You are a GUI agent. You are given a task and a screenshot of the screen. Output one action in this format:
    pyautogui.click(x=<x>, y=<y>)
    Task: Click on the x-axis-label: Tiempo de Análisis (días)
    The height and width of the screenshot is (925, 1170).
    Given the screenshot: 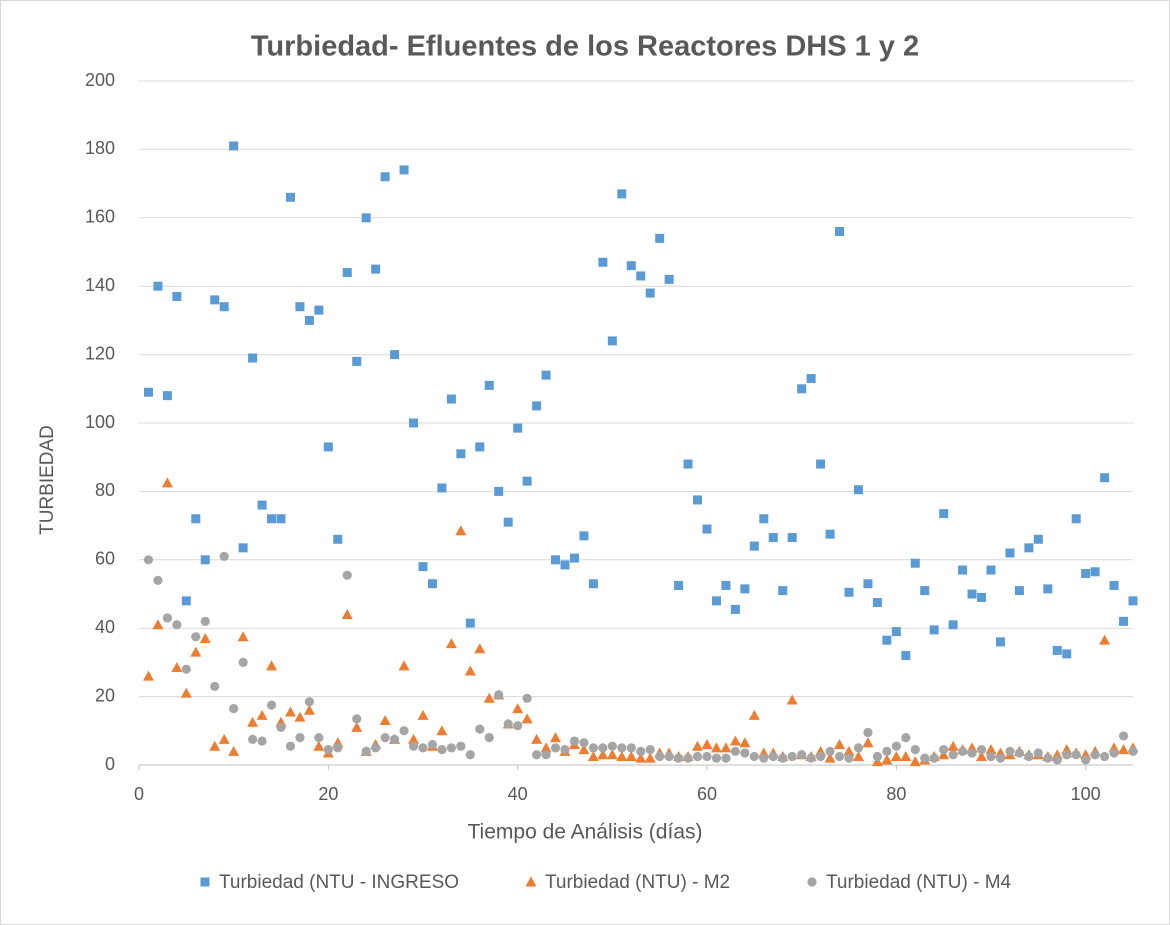 What is the action you would take?
    pyautogui.click(x=585, y=832)
    